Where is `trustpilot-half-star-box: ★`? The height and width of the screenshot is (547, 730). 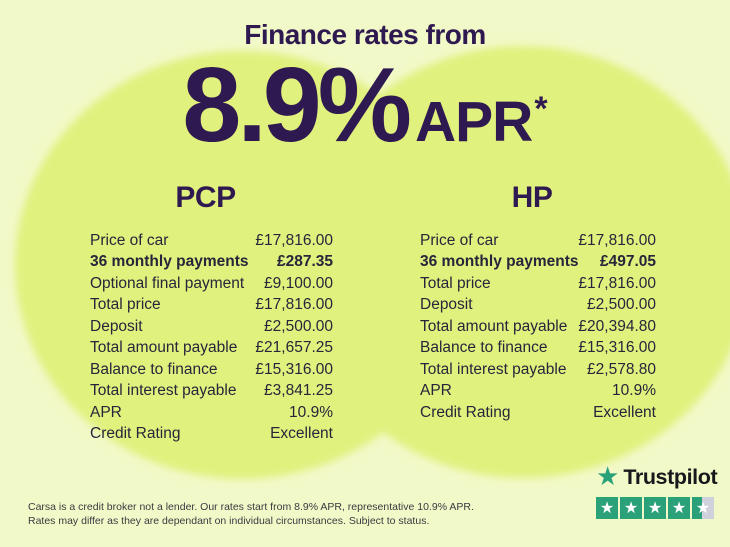
trustpilot-half-star-box: ★ is located at coordinates (703, 508).